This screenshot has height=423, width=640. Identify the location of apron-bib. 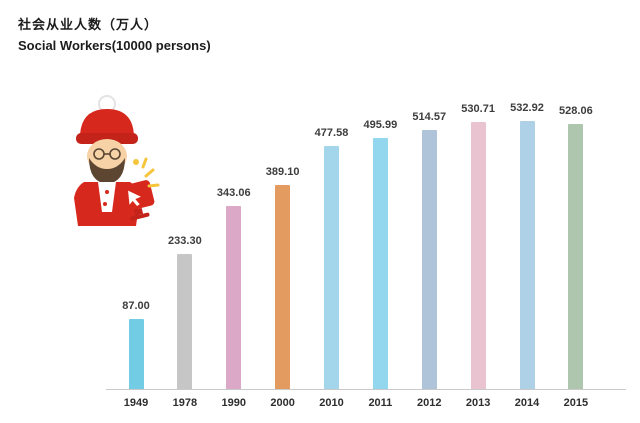
(107, 197).